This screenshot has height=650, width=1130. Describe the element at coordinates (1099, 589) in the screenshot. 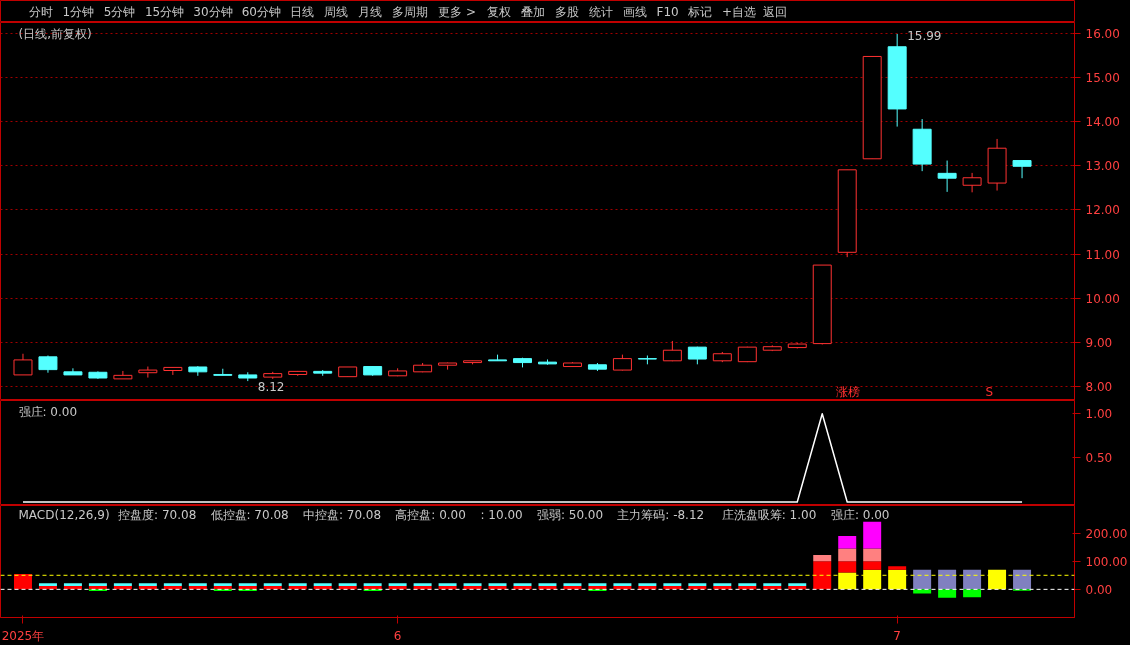

I see `y-tick-label: 0.00` at that location.